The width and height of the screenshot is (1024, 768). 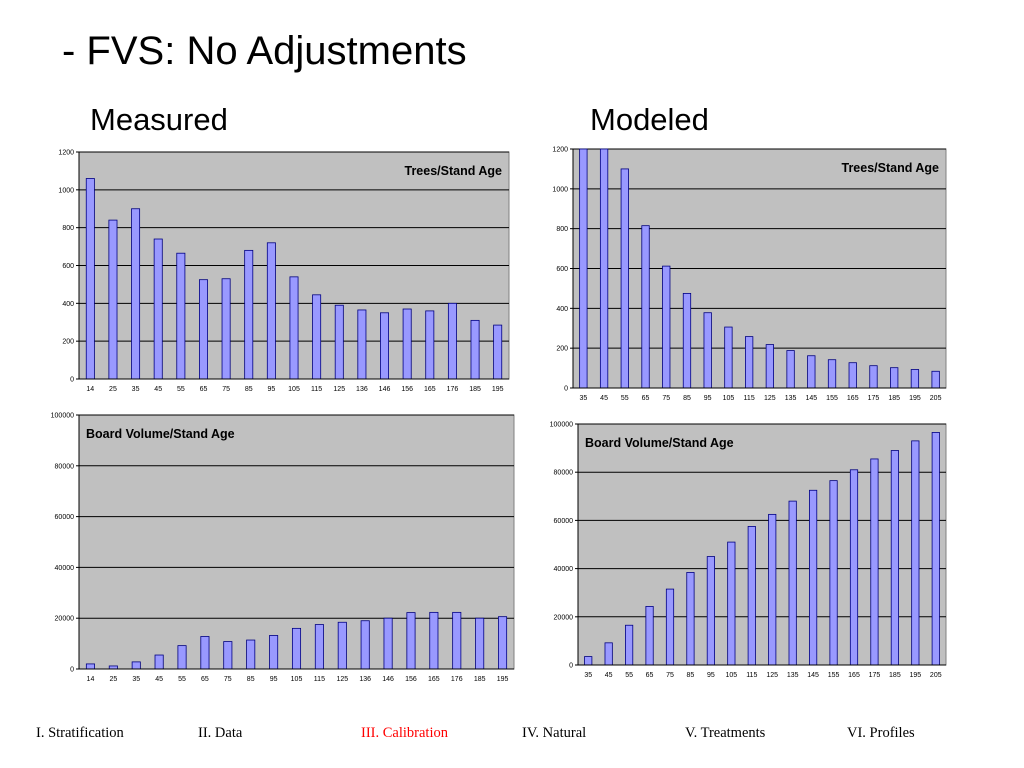 I want to click on x-tick-label: 155, so click(x=832, y=398).